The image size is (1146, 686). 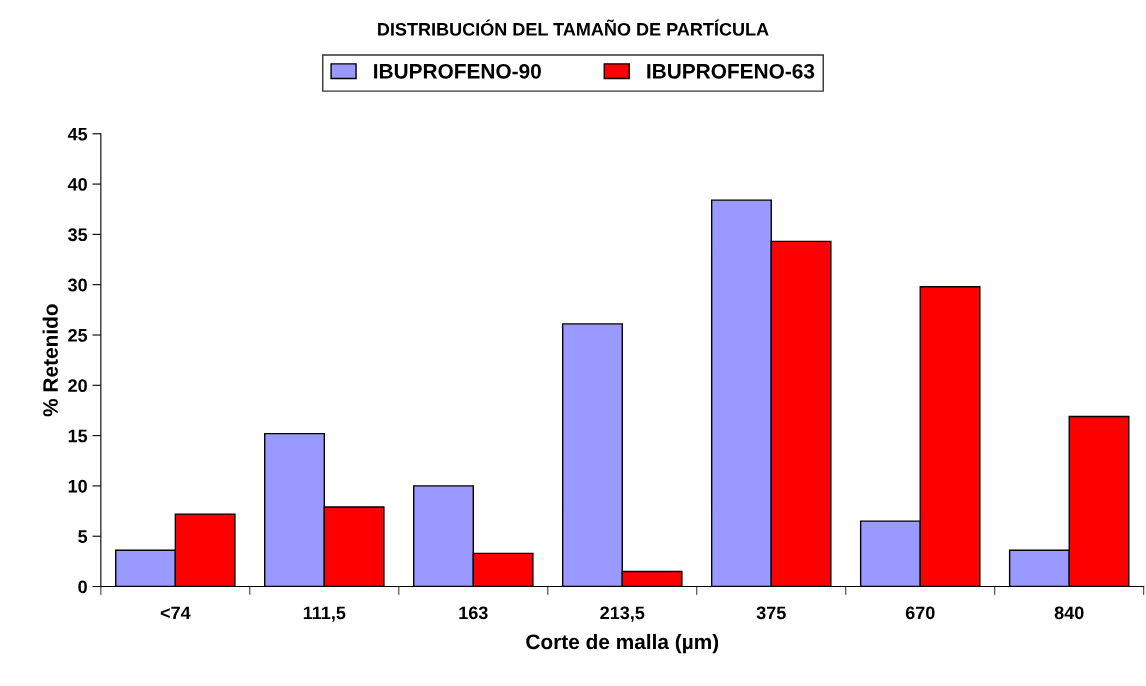 What do you see at coordinates (78, 436) in the screenshot?
I see `y-tick-label: 15` at bounding box center [78, 436].